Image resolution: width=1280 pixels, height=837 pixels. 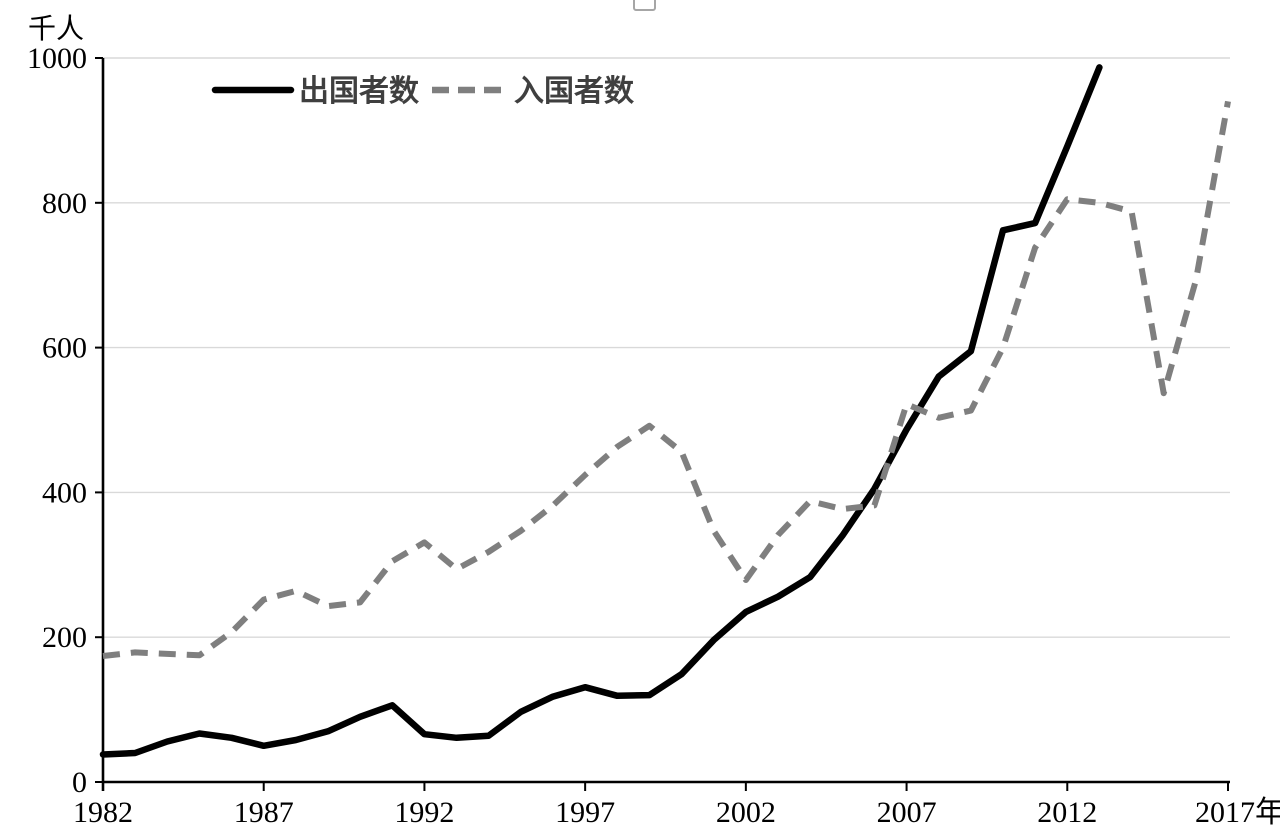 I want to click on y-axis-tick-labels: 0 200 400 600 800 1000, so click(x=57, y=420).